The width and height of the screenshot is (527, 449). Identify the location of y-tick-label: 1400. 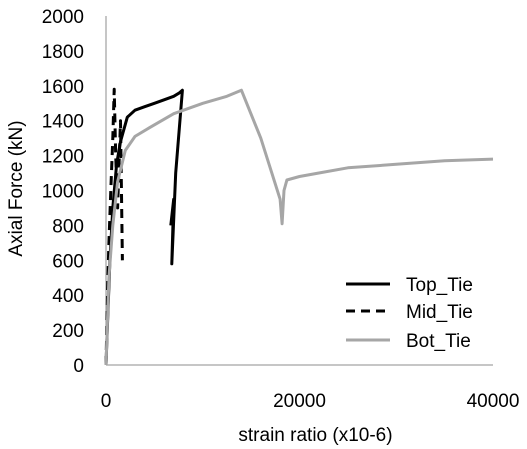
(63, 122).